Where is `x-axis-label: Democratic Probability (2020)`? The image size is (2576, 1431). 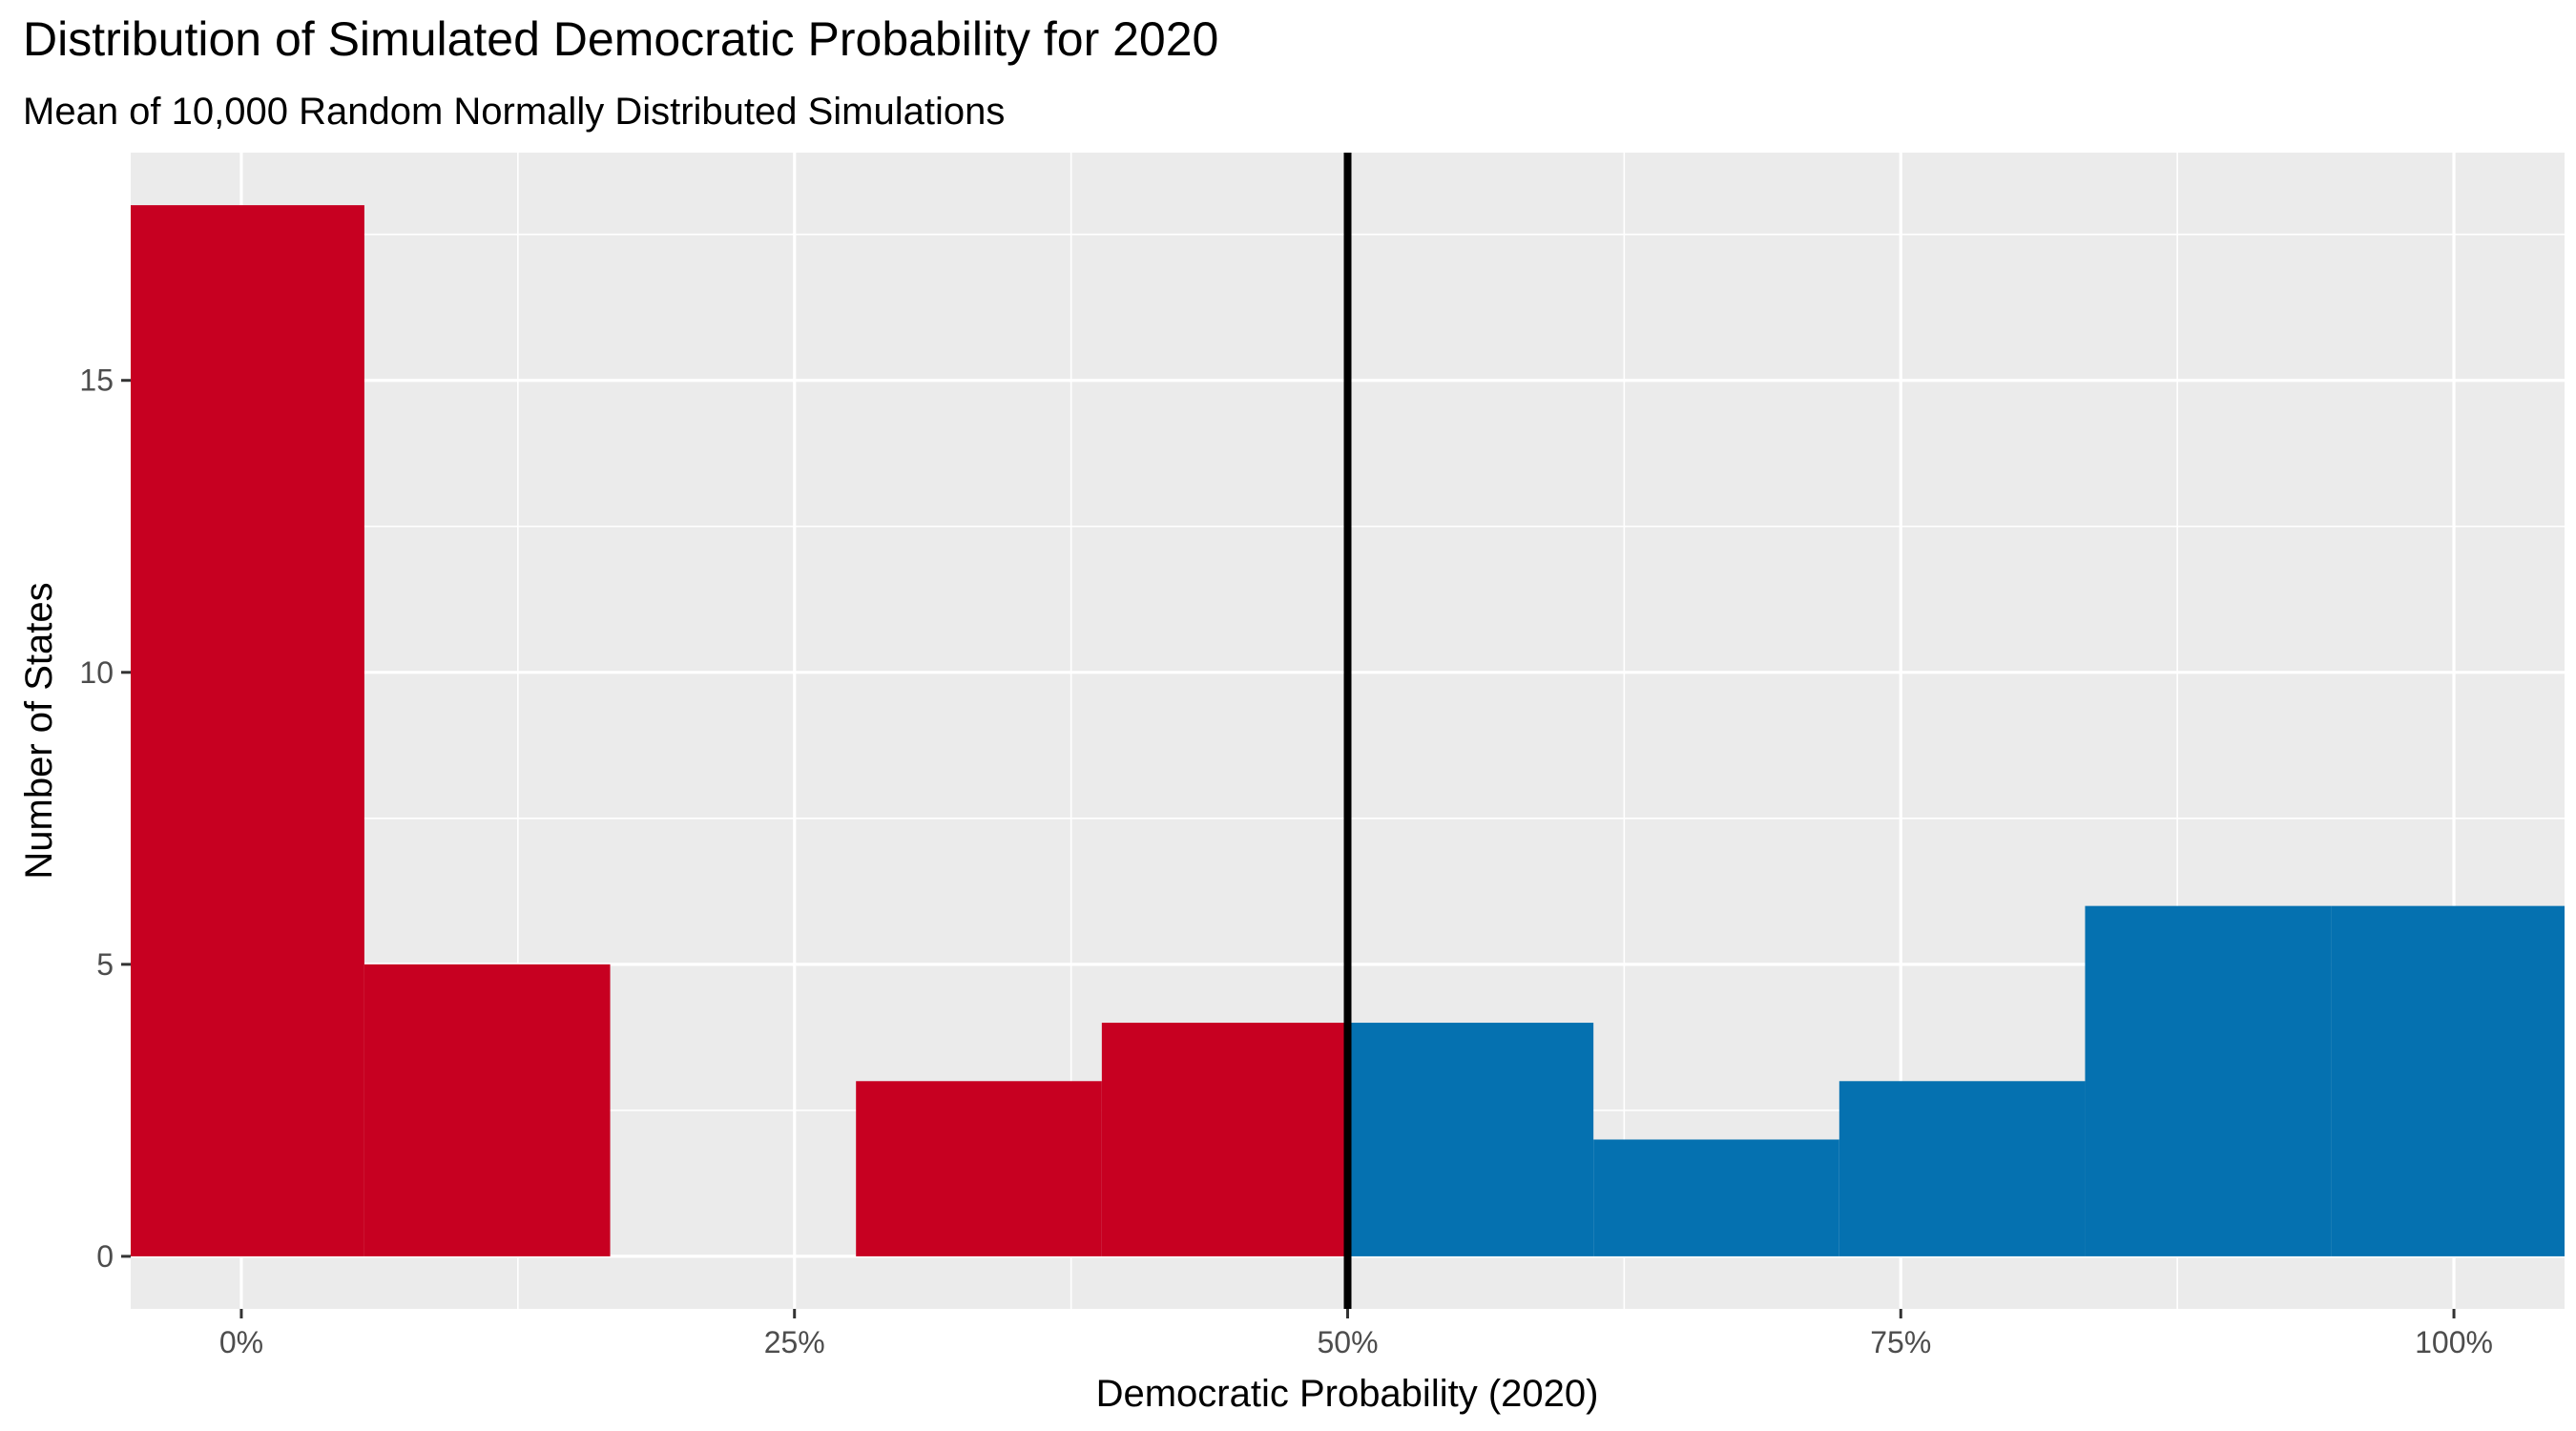 x-axis-label: Democratic Probability (2020) is located at coordinates (1347, 1394).